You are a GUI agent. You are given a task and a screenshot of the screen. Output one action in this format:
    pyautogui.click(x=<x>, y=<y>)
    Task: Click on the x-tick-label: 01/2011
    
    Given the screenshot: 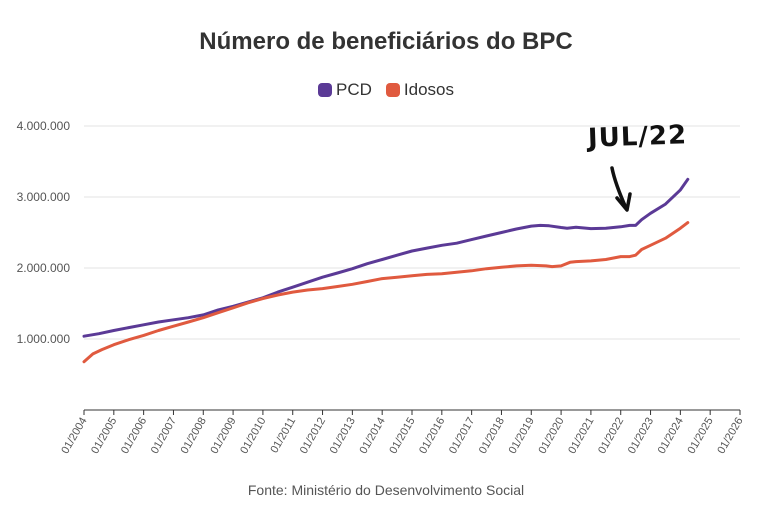 What is the action you would take?
    pyautogui.click(x=283, y=436)
    